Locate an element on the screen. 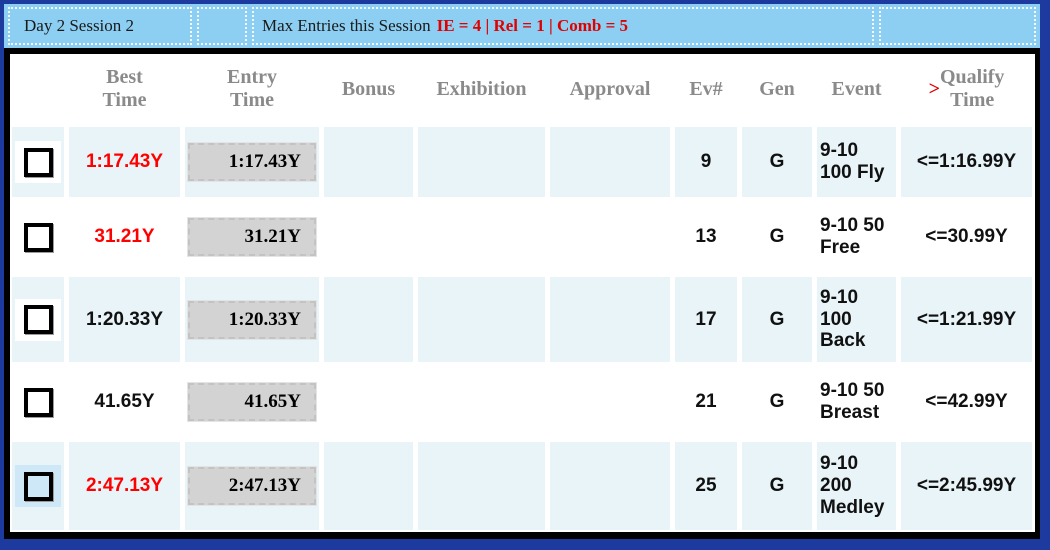 This screenshot has width=1050, height=550. session-label: Day 2 Session 2 is located at coordinates (100, 26).